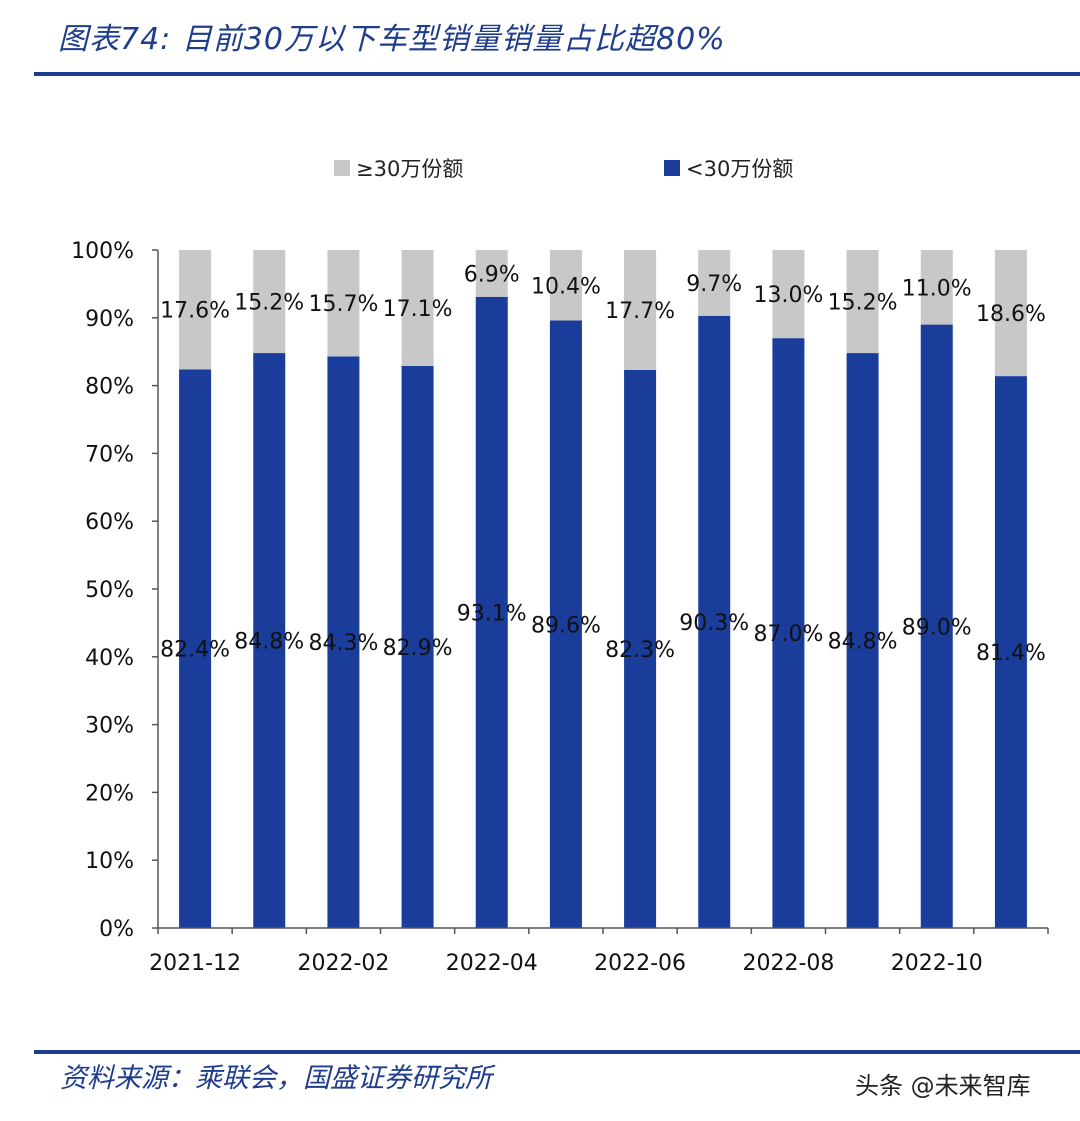 The height and width of the screenshot is (1121, 1080). I want to click on bar-label-above-30: 17.7%, so click(640, 311).